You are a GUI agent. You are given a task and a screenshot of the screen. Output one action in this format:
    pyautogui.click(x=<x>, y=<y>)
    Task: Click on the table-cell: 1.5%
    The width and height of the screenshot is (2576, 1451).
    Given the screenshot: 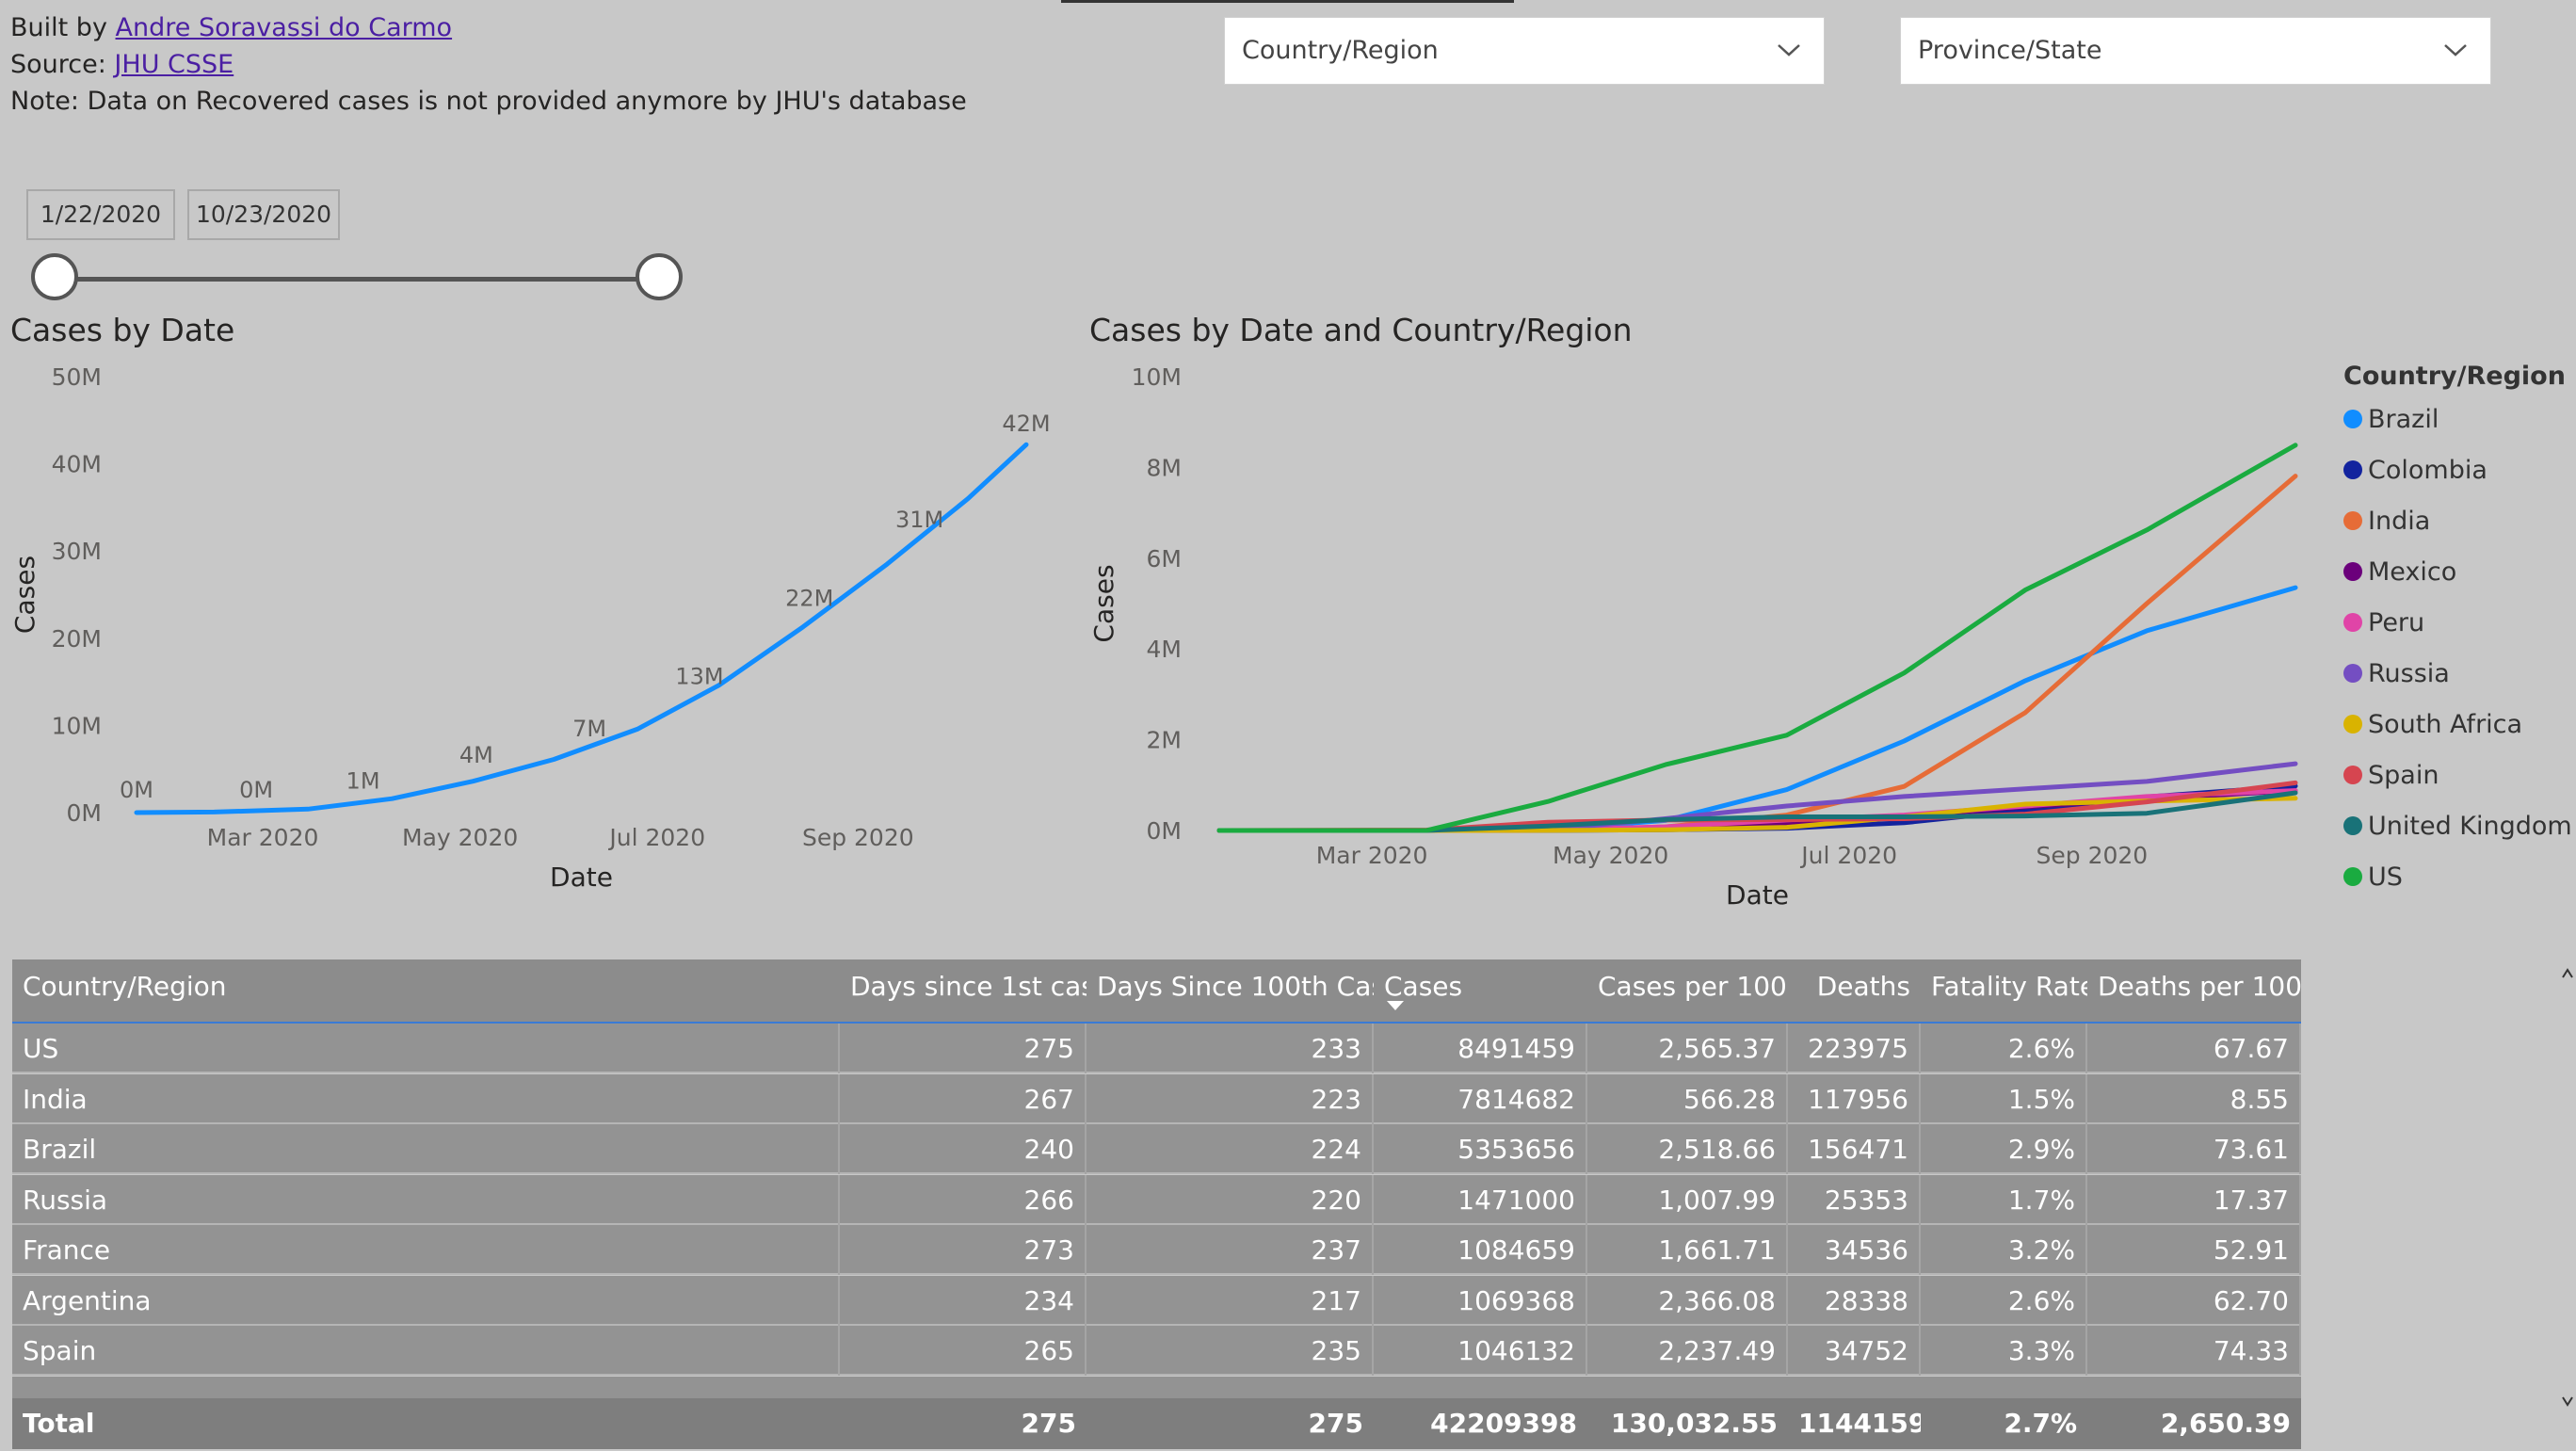 What is the action you would take?
    pyautogui.click(x=2004, y=1098)
    